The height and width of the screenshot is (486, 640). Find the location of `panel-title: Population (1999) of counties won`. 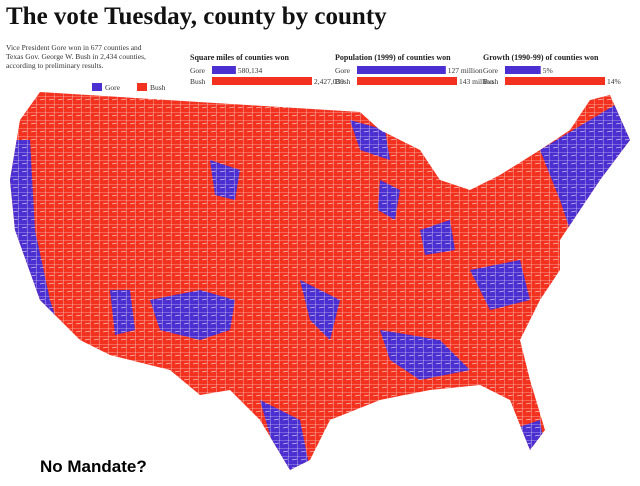

panel-title: Population (1999) of counties won is located at coordinates (393, 57).